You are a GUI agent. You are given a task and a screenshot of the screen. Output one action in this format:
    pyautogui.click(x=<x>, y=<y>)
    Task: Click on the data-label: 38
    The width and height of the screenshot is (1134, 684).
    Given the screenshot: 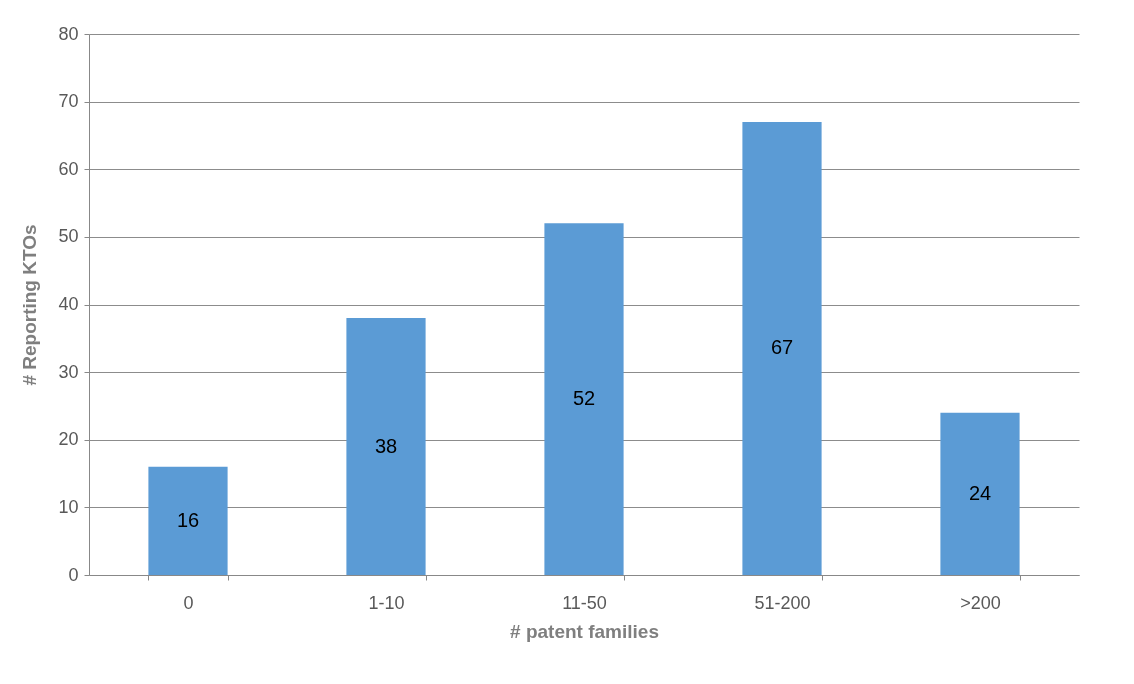 What is the action you would take?
    pyautogui.click(x=386, y=445)
    